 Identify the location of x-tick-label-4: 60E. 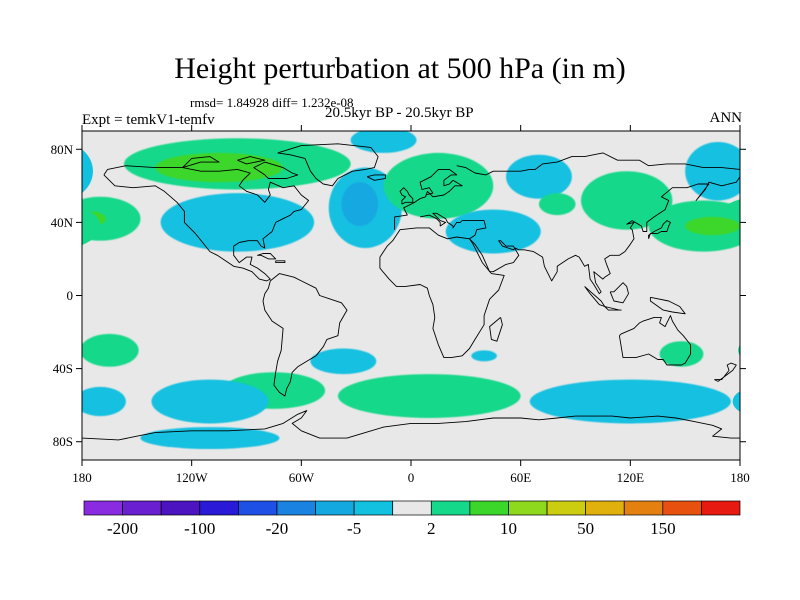
(520, 477).